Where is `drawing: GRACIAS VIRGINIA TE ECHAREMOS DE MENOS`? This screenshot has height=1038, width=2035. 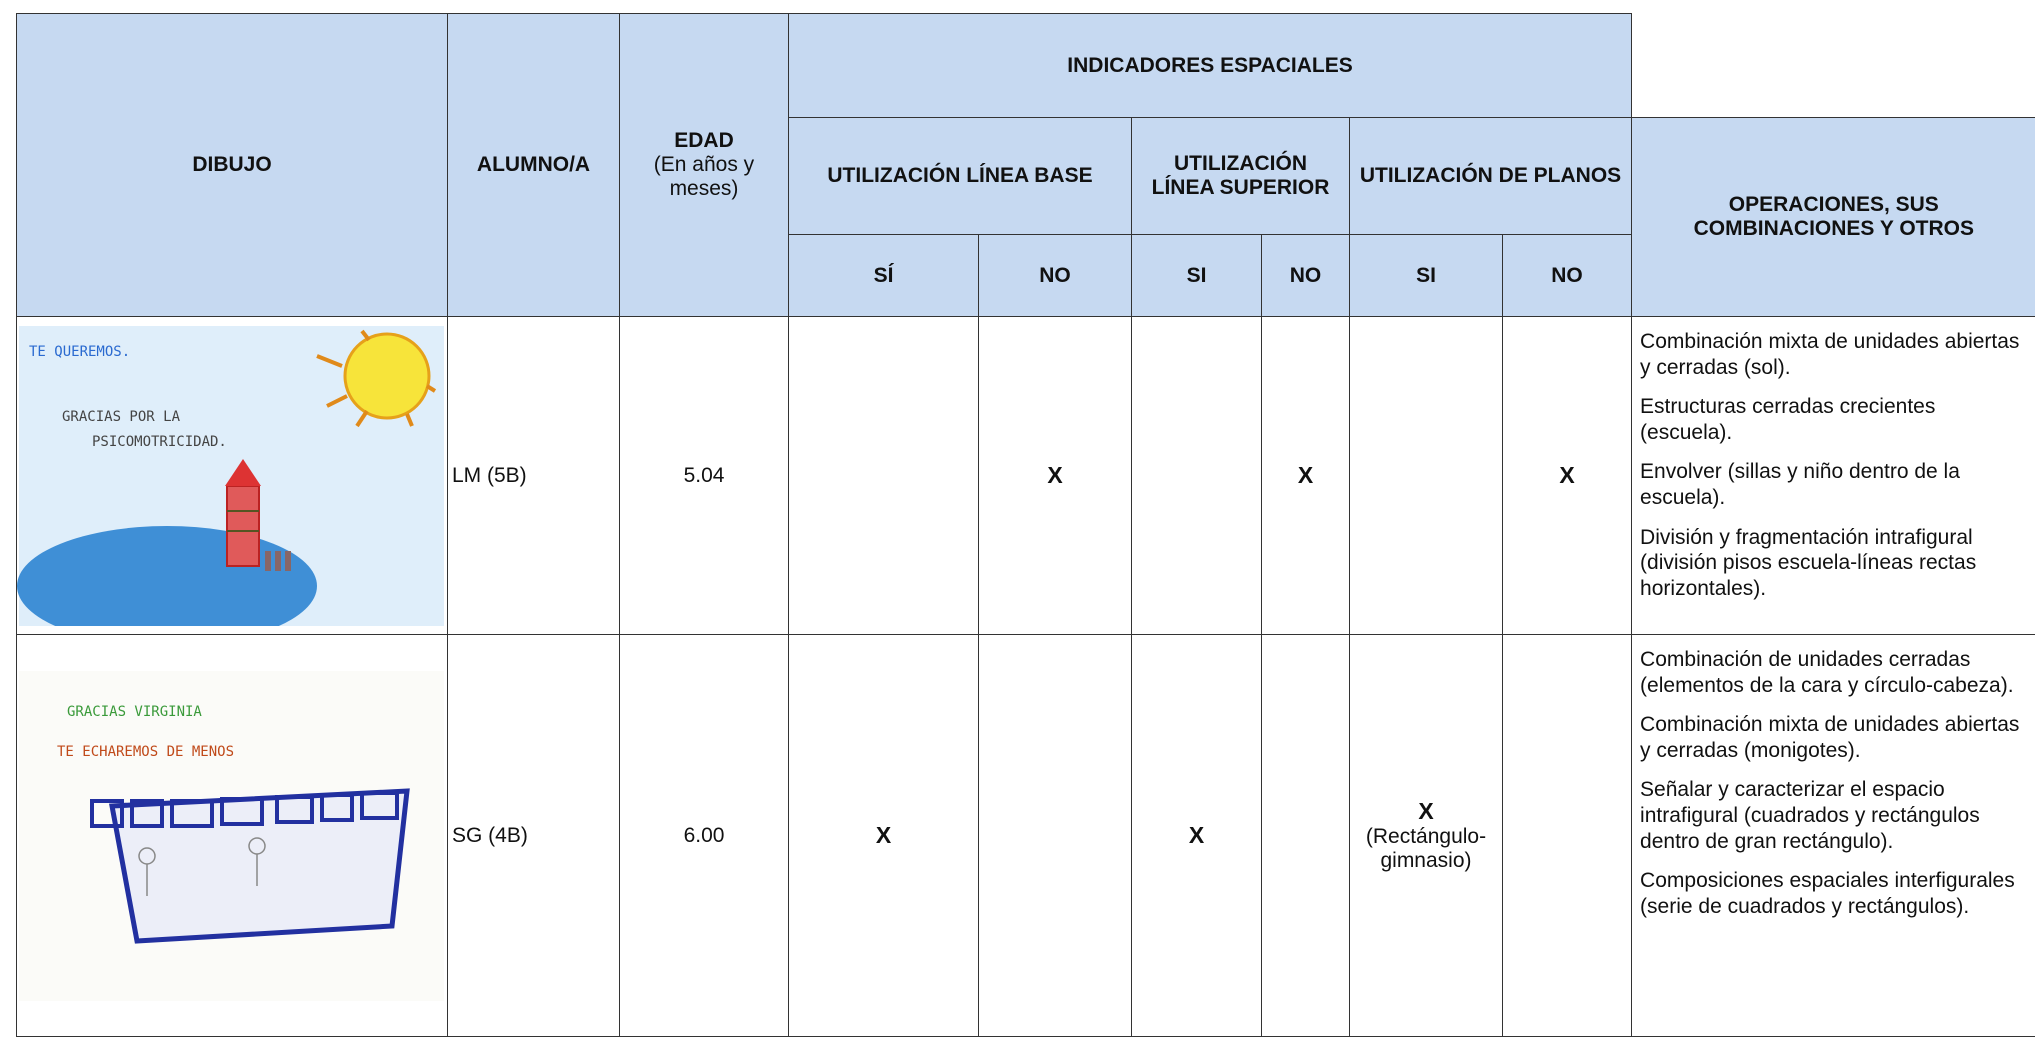 drawing: GRACIAS VIRGINIA TE ECHAREMOS DE MENOS is located at coordinates (231, 835).